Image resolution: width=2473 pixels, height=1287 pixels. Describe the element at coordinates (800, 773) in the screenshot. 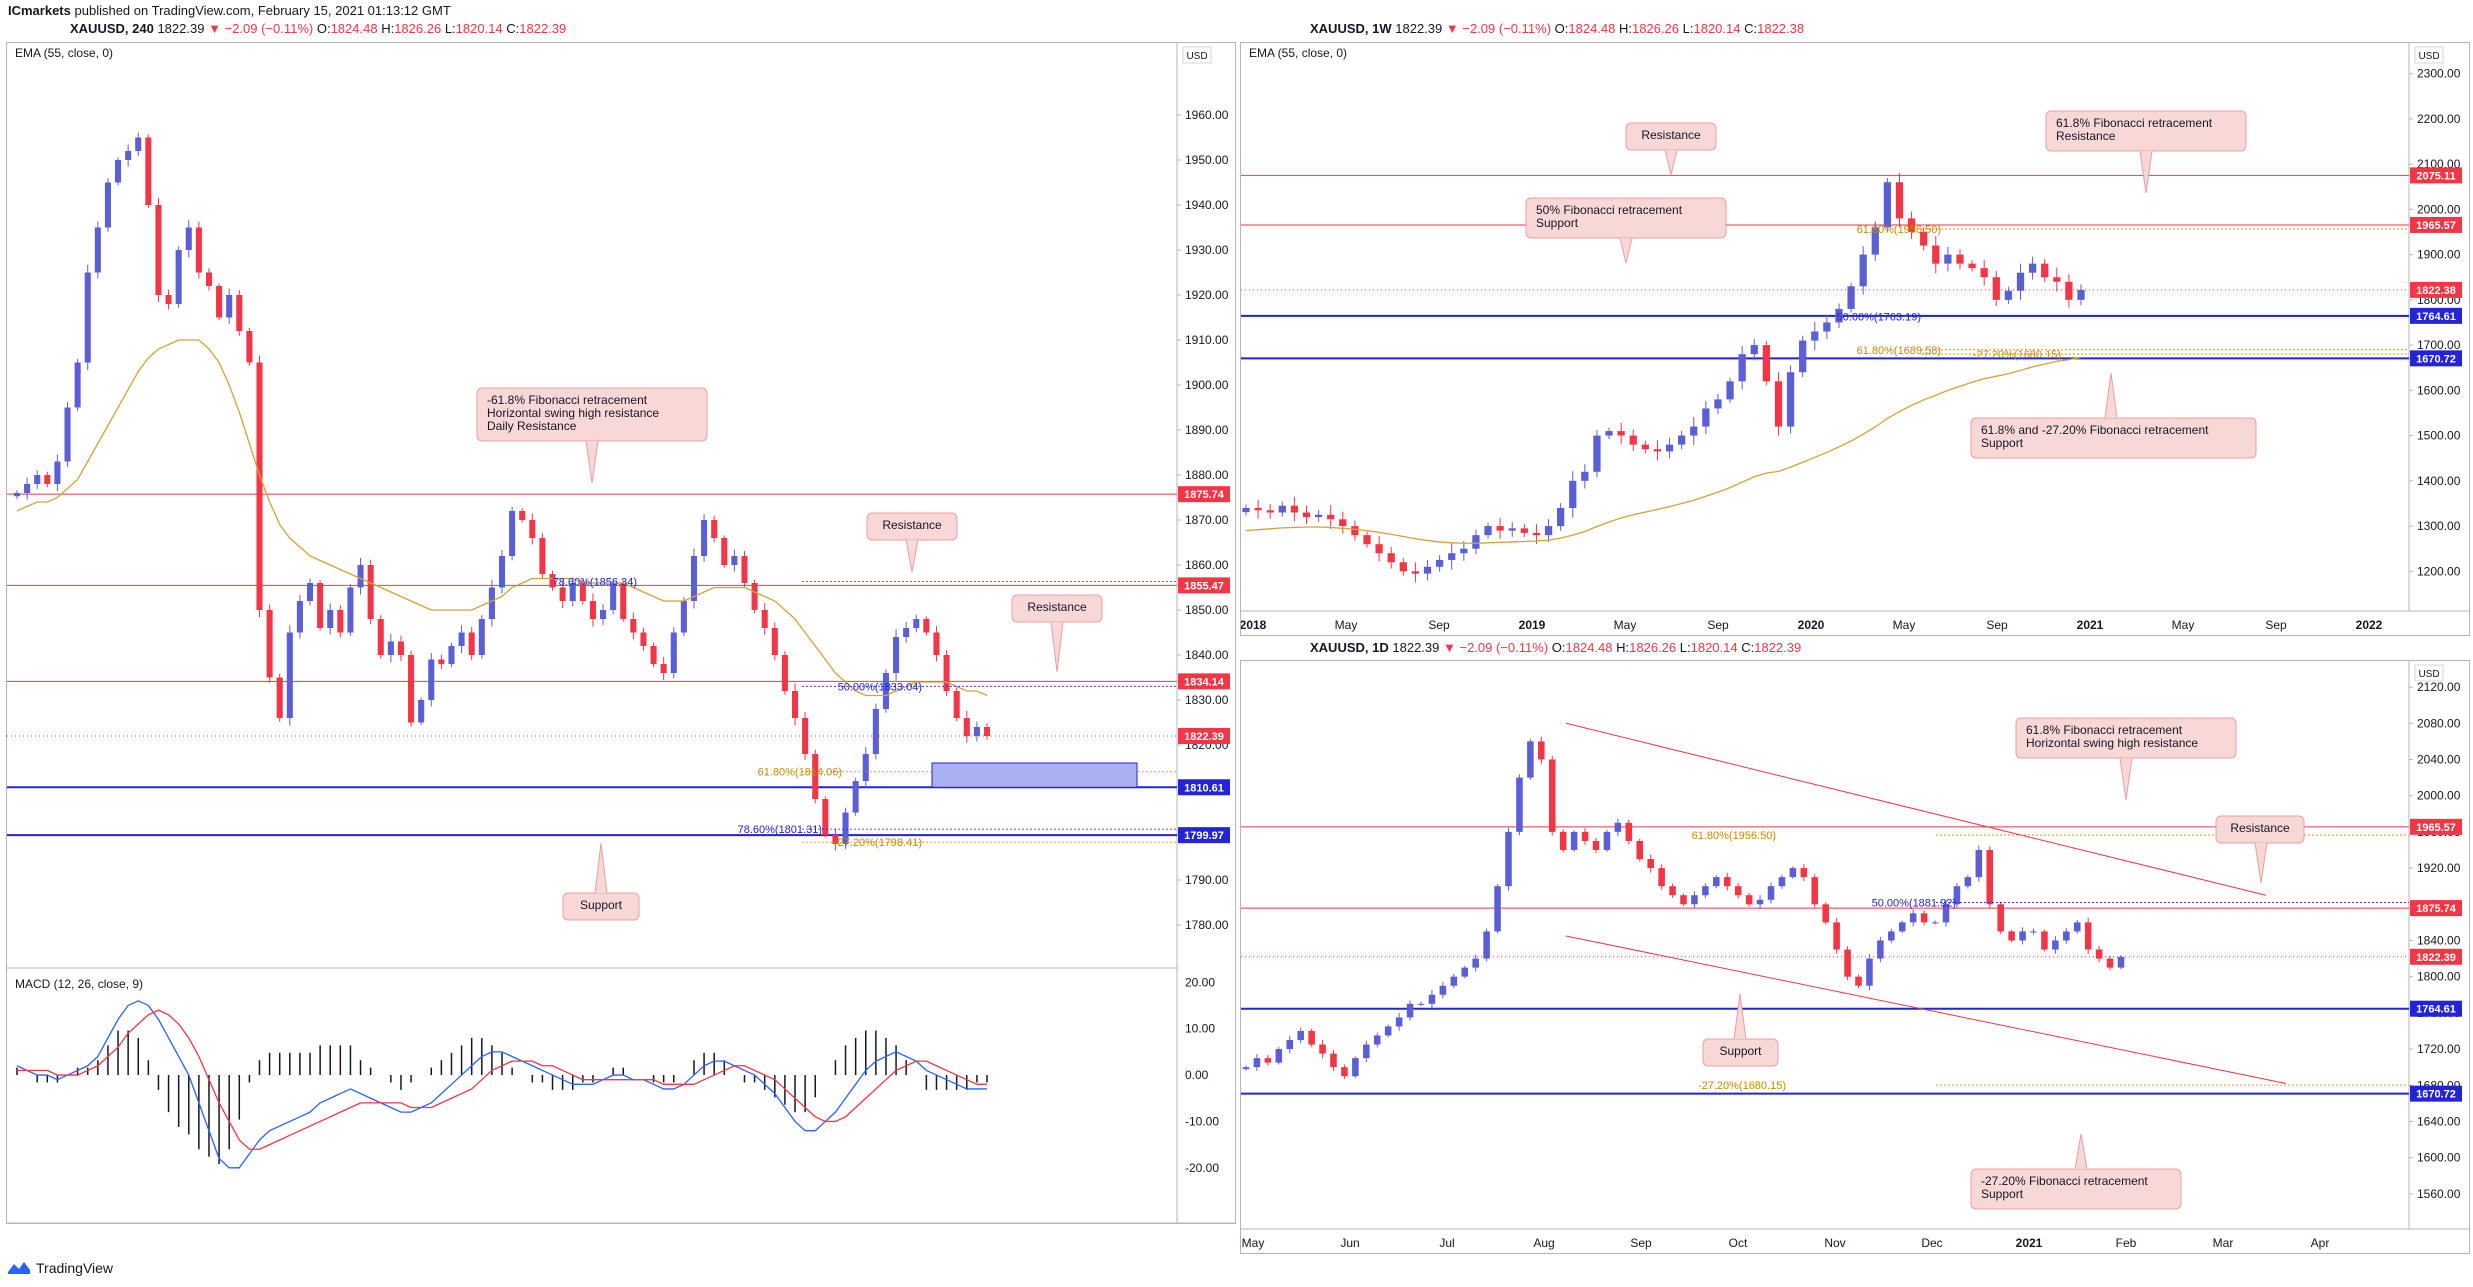

I see `fib-level-label: 61.80%(1814.06)` at that location.